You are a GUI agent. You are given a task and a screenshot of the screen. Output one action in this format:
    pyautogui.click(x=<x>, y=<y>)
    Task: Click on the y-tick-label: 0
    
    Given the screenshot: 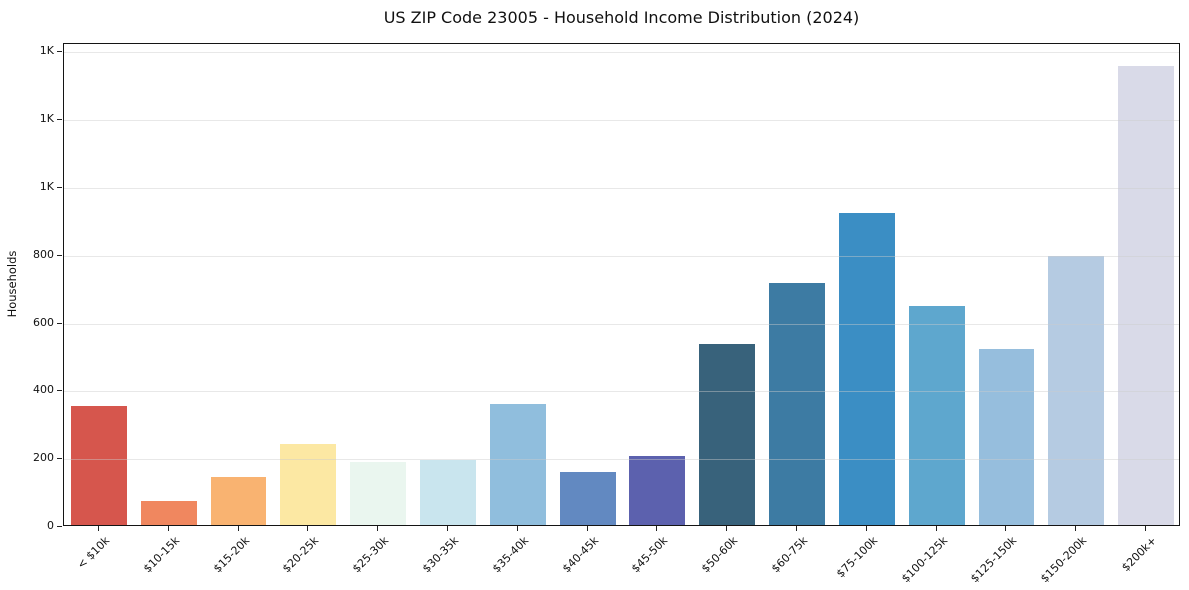 What is the action you would take?
    pyautogui.click(x=50, y=525)
    